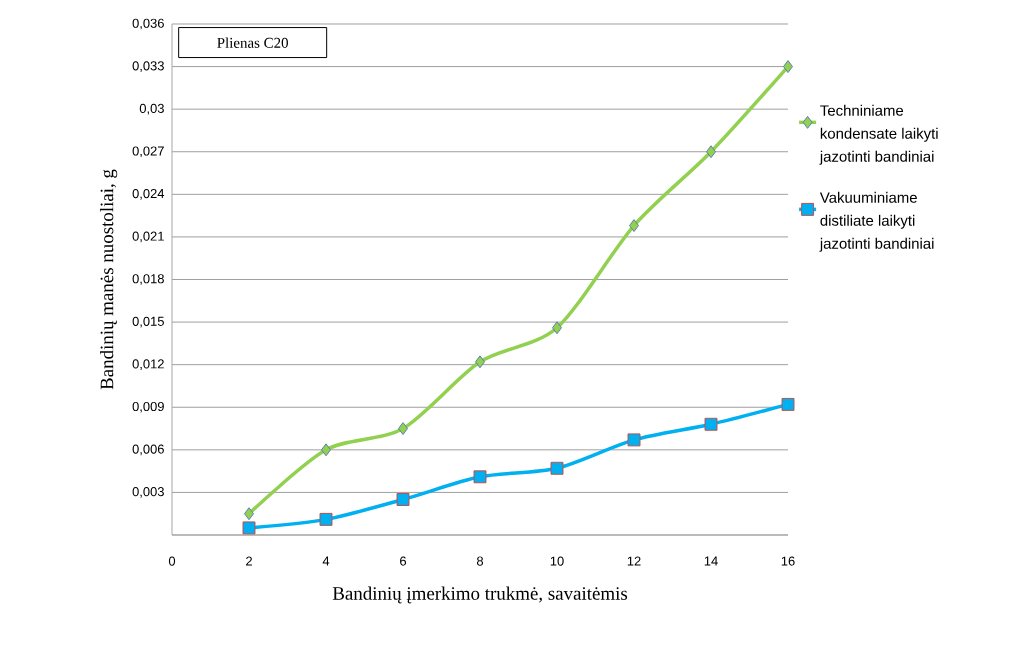 Image resolution: width=1032 pixels, height=645 pixels. Describe the element at coordinates (148, 237) in the screenshot. I see `y-tick-label: 0,021` at that location.